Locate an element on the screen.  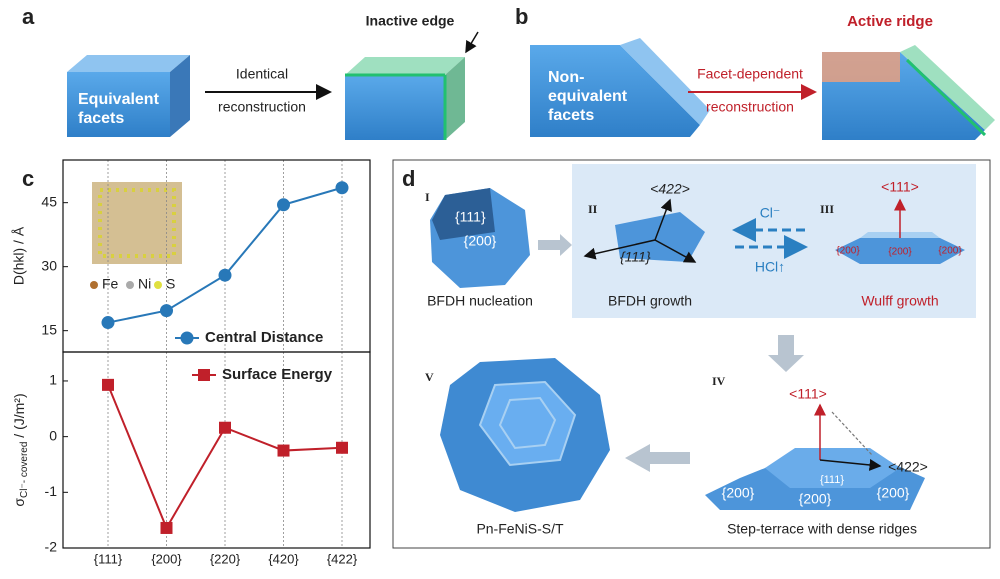
crystal is located at coordinates (900, 251).